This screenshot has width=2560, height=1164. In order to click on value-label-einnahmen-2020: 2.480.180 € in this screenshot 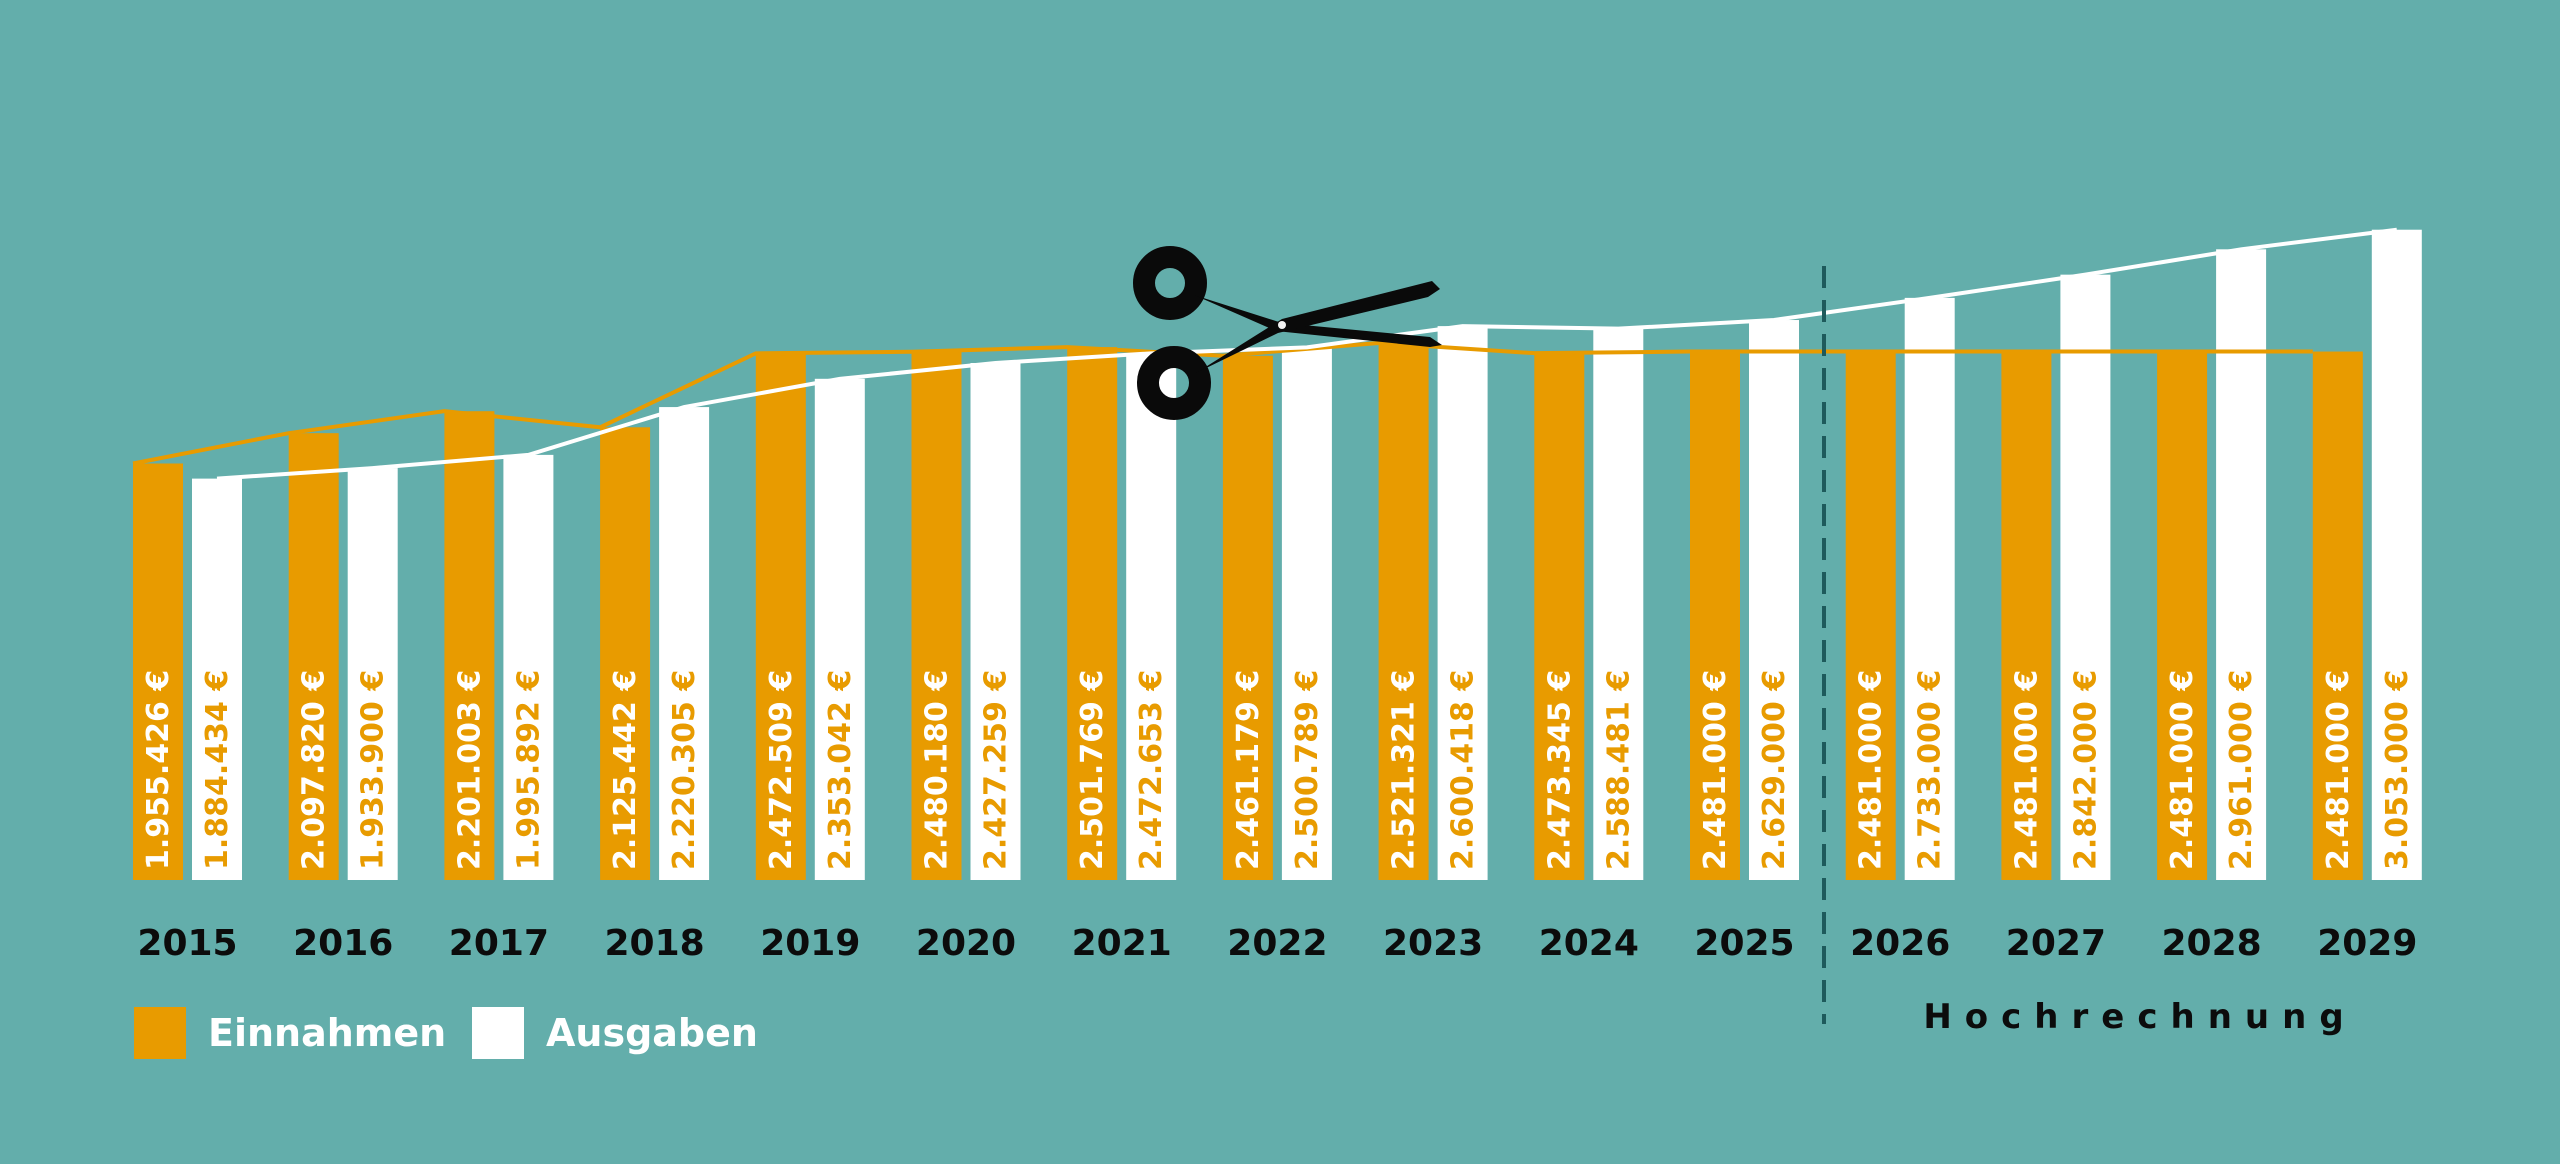, I will do `click(937, 770)`.